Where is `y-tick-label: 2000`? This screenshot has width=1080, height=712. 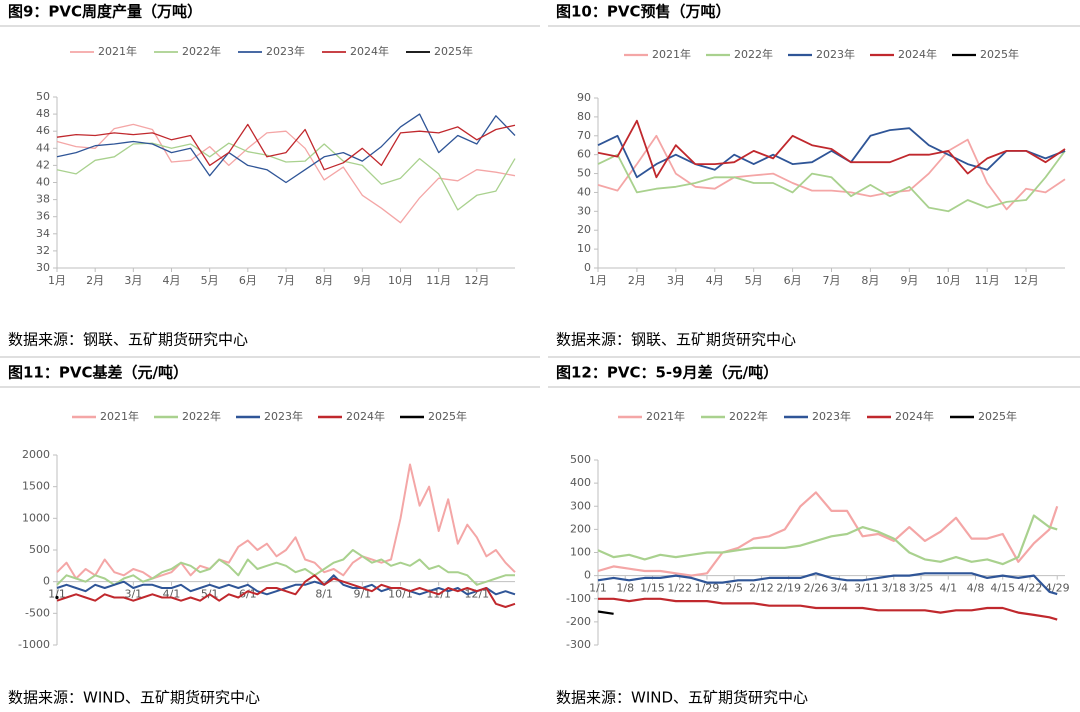
y-tick-label: 2000 is located at coordinates (36, 454).